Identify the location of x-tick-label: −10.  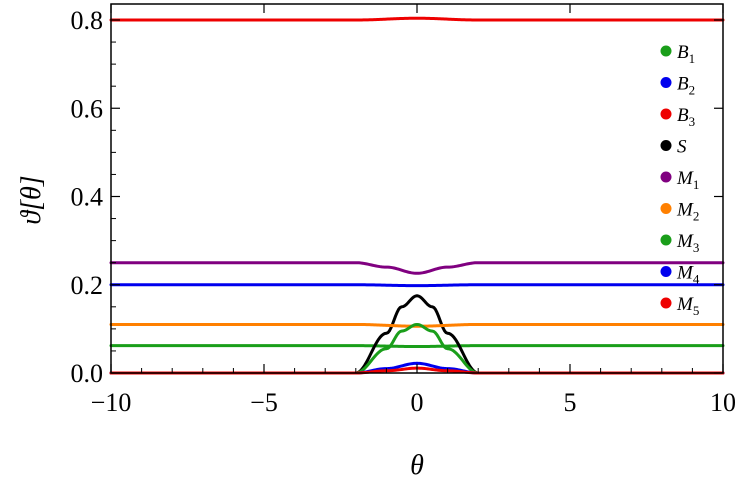
(111, 402).